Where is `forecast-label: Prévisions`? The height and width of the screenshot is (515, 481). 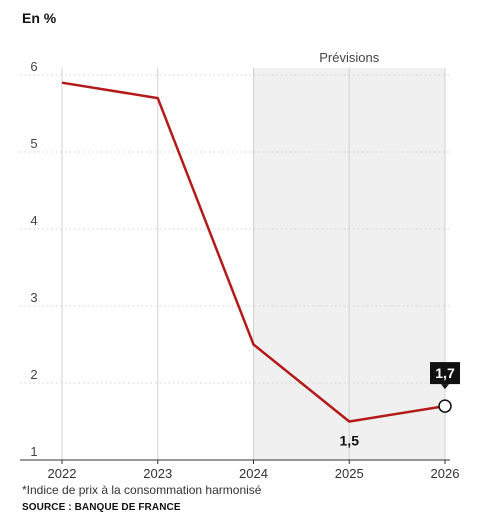 forecast-label: Prévisions is located at coordinates (349, 57).